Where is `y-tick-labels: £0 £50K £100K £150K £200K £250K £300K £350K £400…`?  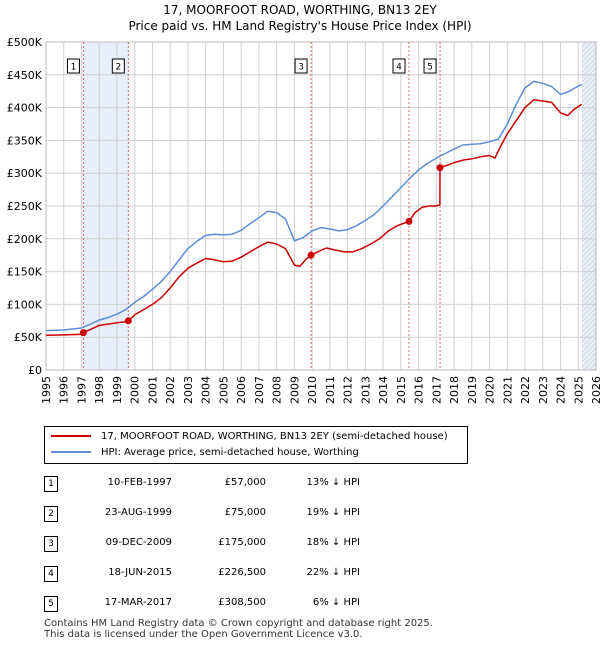
y-tick-labels: £0 £50K £100K £150K £200K £250K £300K £350K £400… is located at coordinates (25, 206).